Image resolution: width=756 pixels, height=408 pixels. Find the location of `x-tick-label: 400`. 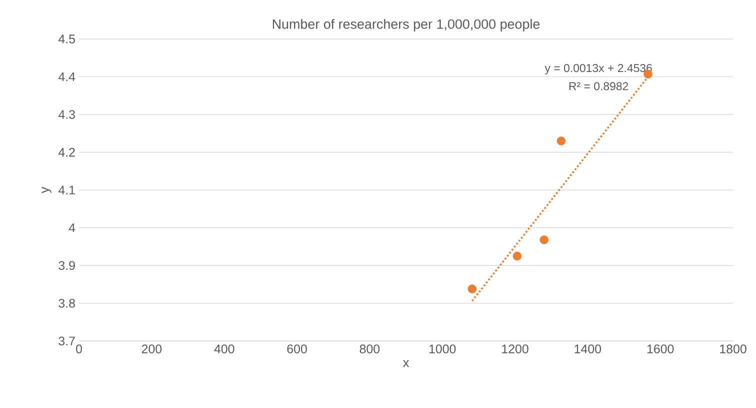

x-tick-label: 400 is located at coordinates (224, 349).